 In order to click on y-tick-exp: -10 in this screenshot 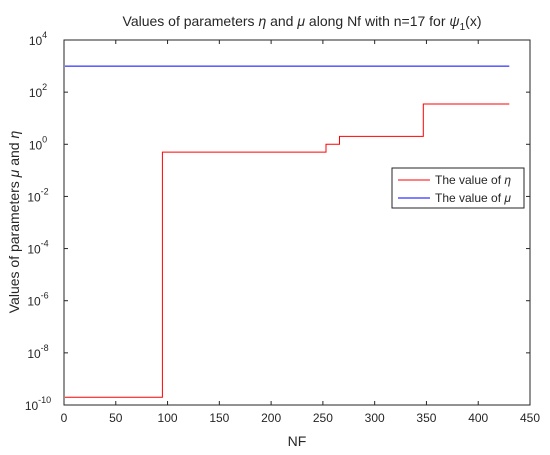, I will do `click(44, 400)`.